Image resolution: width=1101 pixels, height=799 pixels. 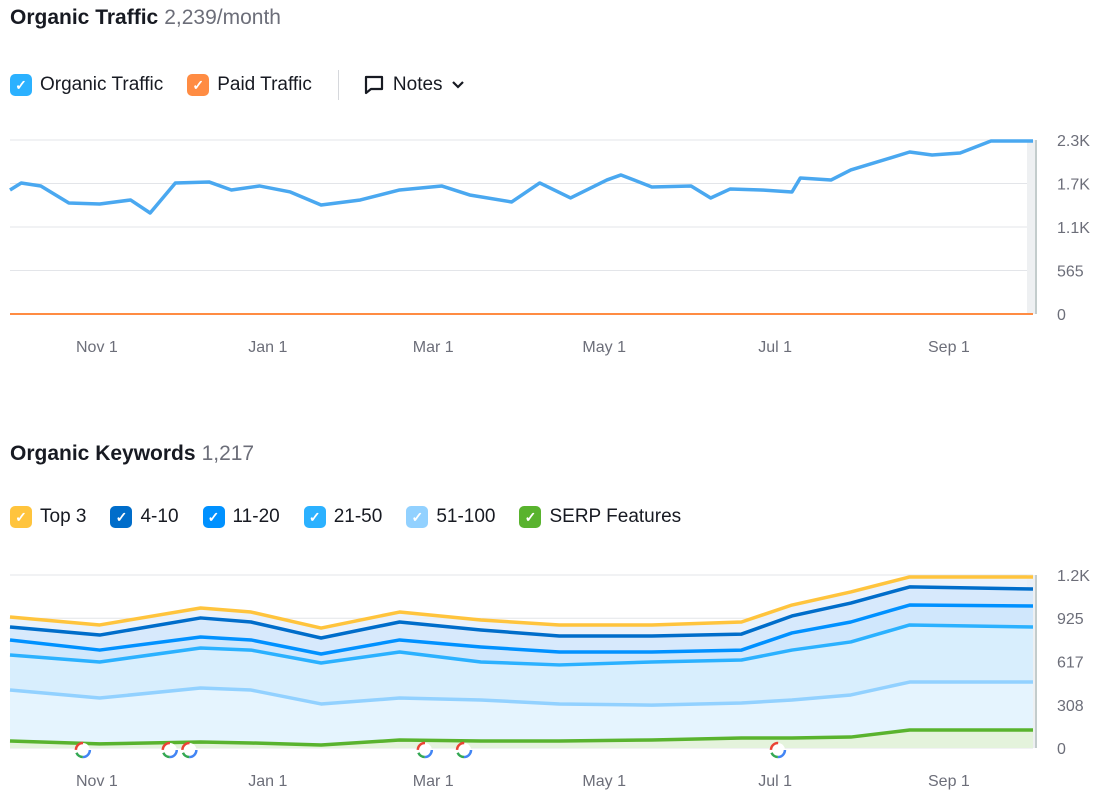 I want to click on legend-21-50: ✓ 21-50, so click(x=343, y=517).